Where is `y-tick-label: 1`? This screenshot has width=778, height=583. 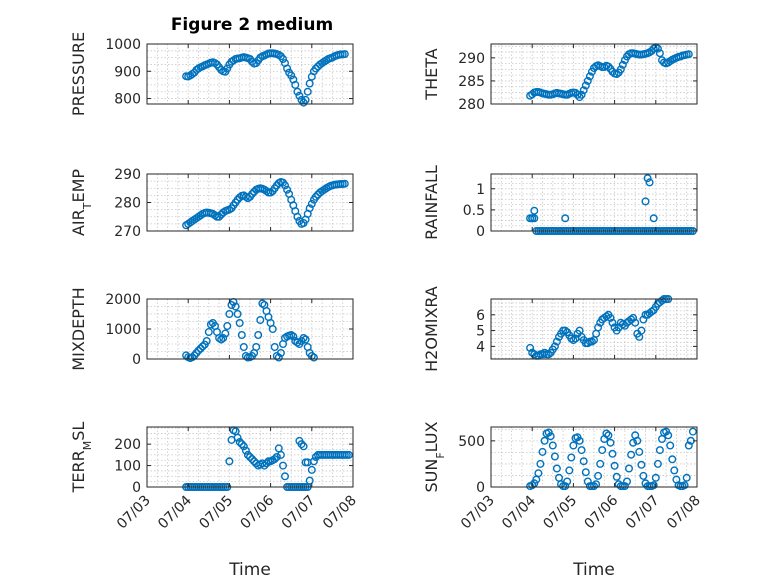 y-tick-label: 1 is located at coordinates (480, 190).